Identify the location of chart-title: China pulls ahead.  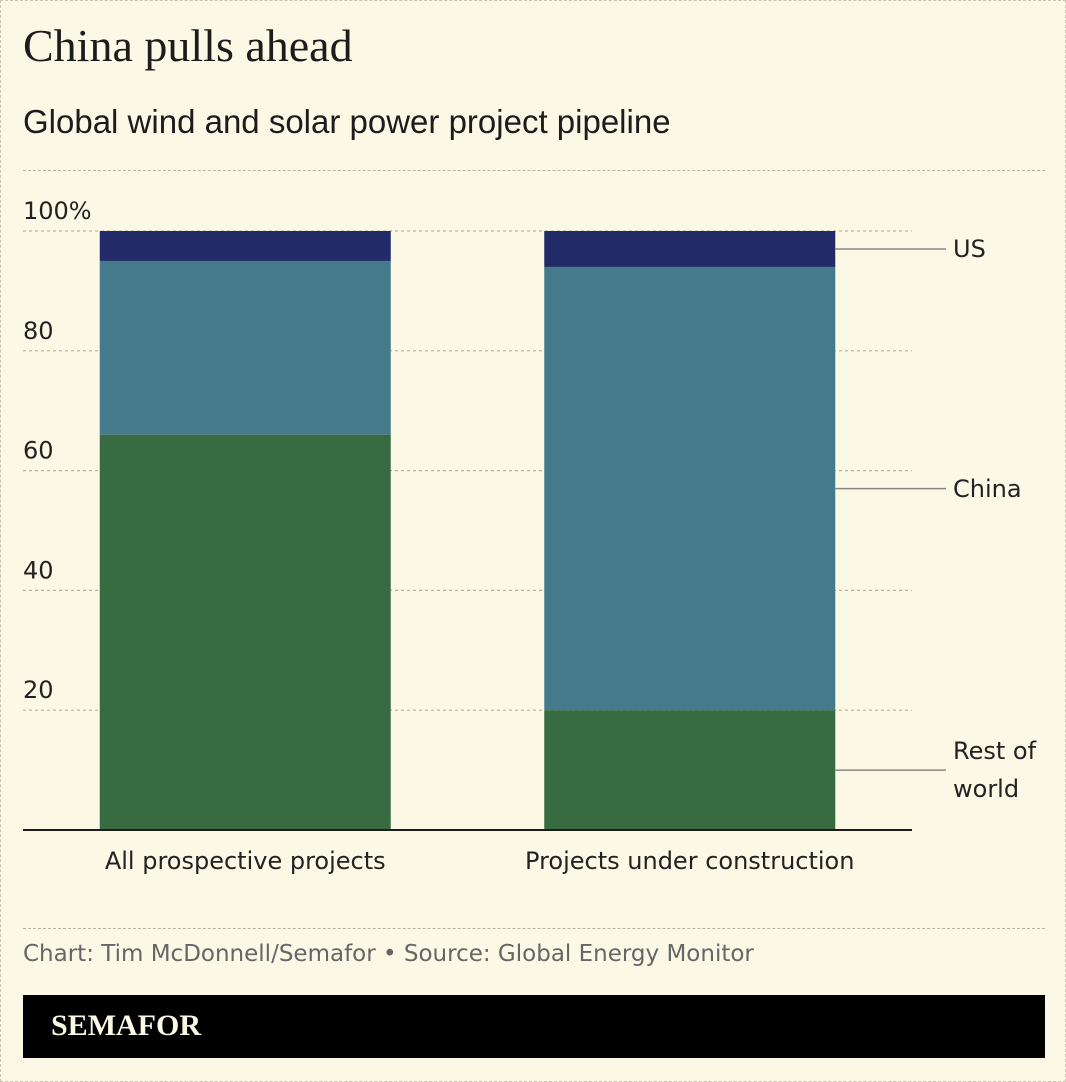
(188, 45).